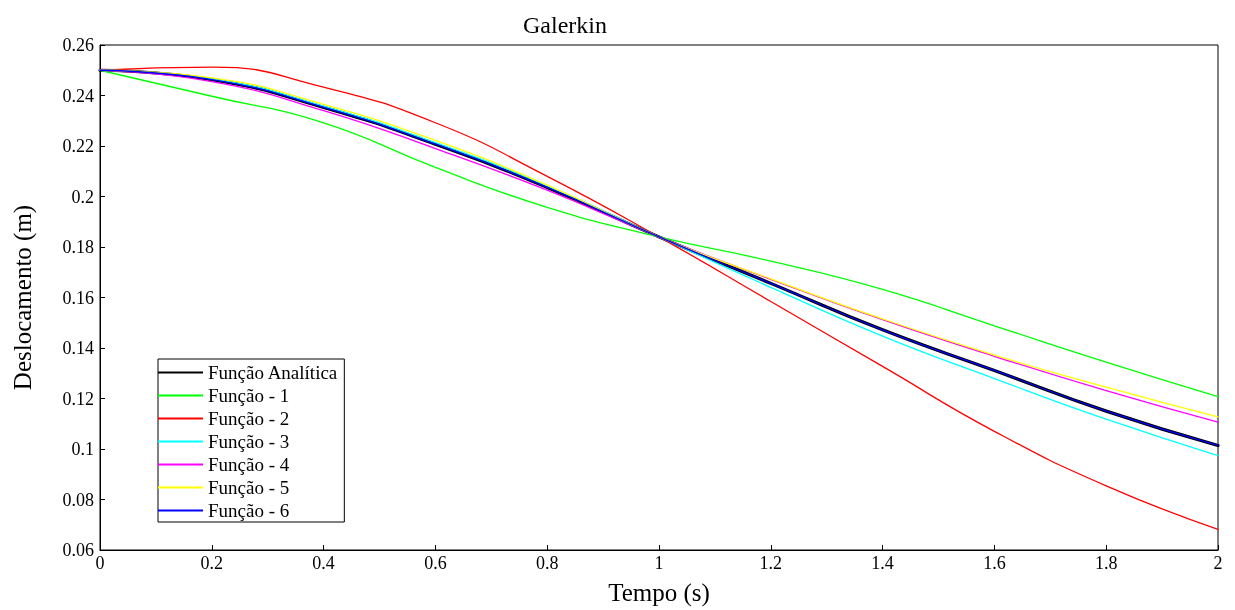 The width and height of the screenshot is (1235, 610). What do you see at coordinates (882, 563) in the screenshot?
I see `x-tick-label: 1.4` at bounding box center [882, 563].